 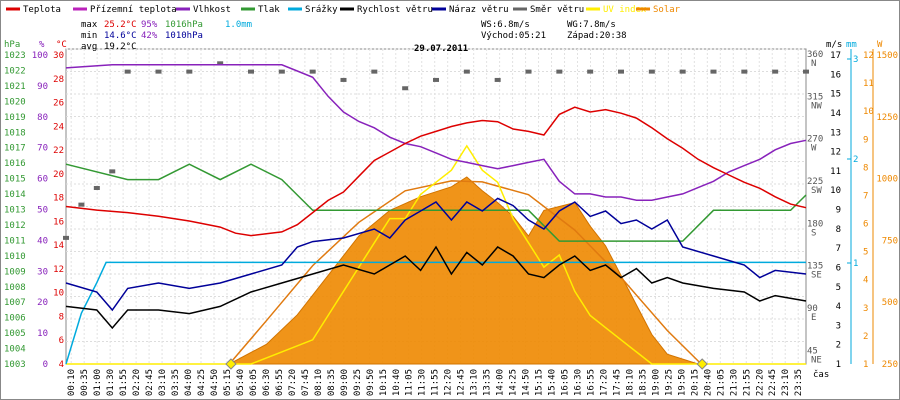 What do you see at coordinates (358, 382) in the screenshot?
I see `x-tick-label: 09:25` at bounding box center [358, 382].